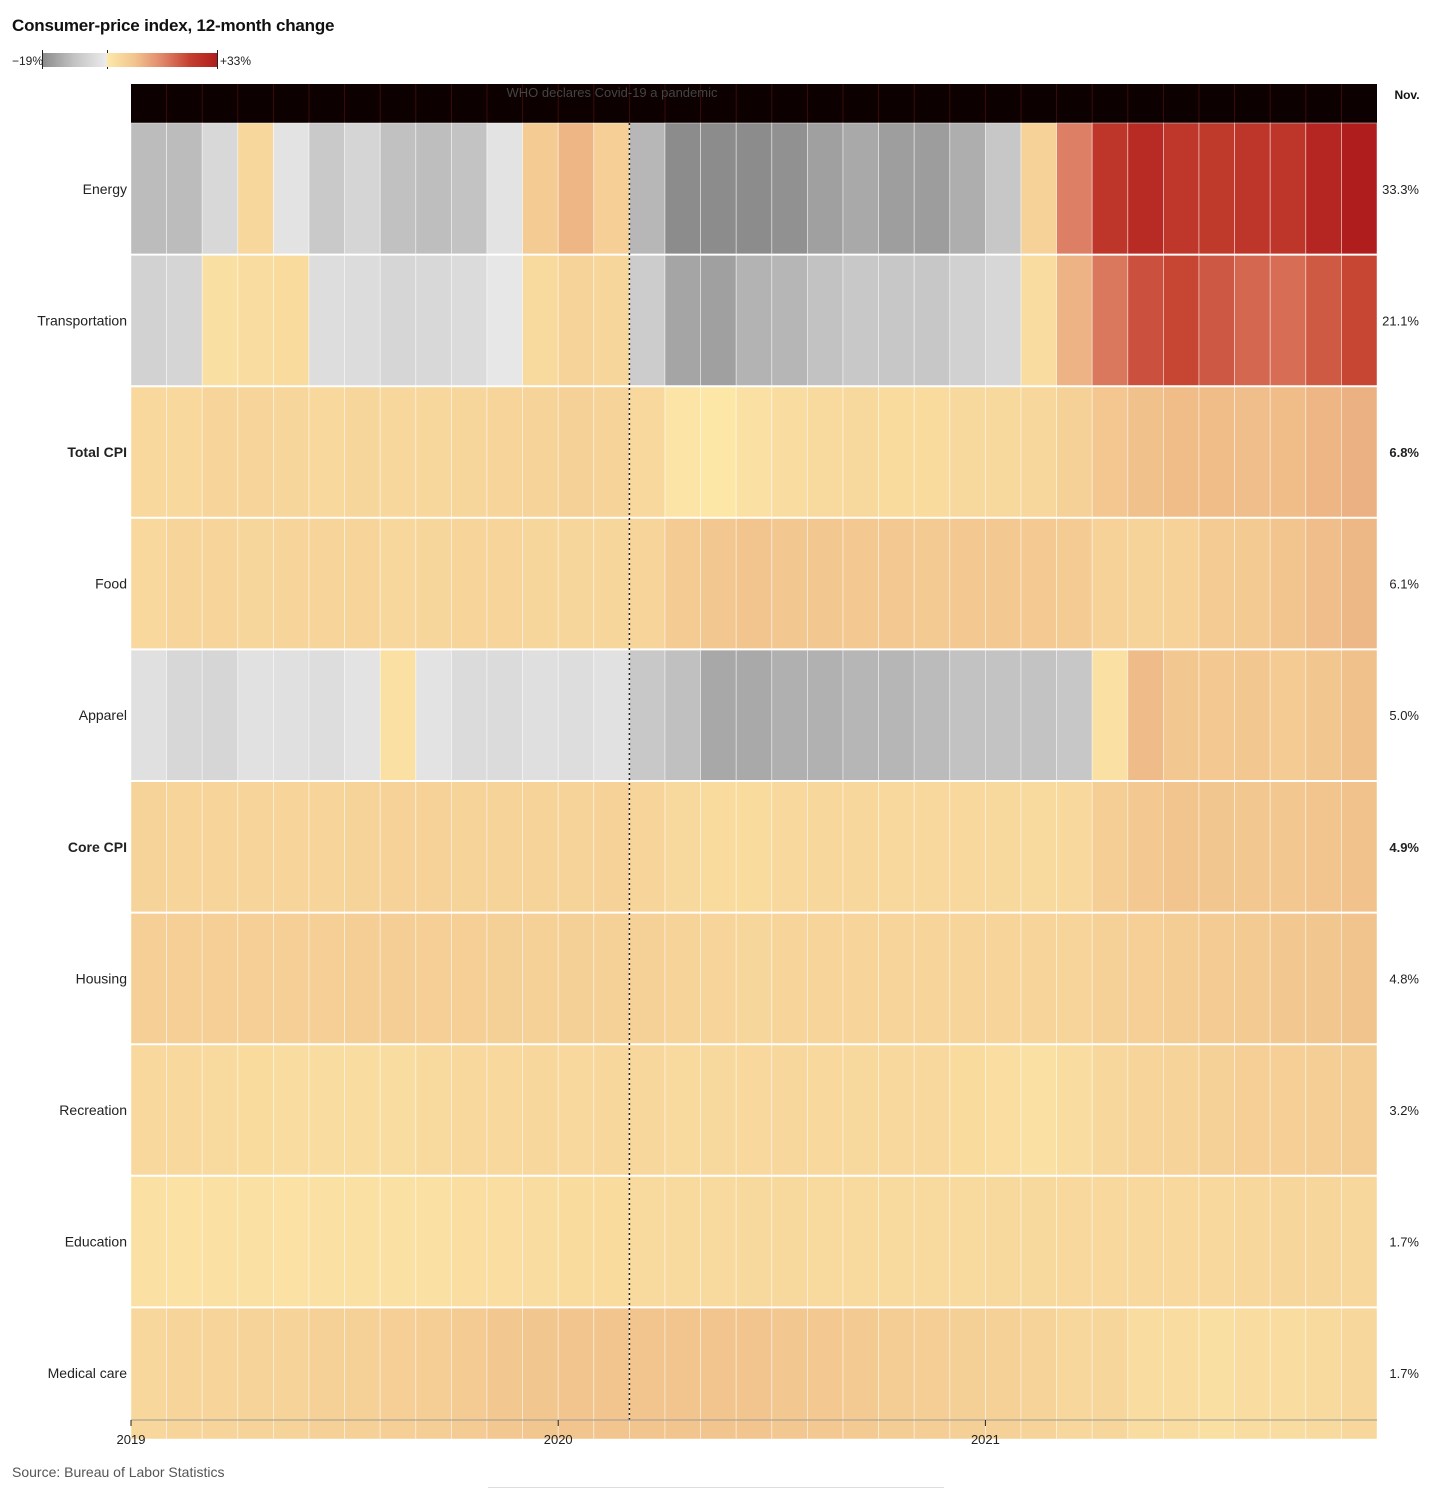  What do you see at coordinates (173, 25) in the screenshot?
I see `chart-title: Consumer-price index, 12-month change` at bounding box center [173, 25].